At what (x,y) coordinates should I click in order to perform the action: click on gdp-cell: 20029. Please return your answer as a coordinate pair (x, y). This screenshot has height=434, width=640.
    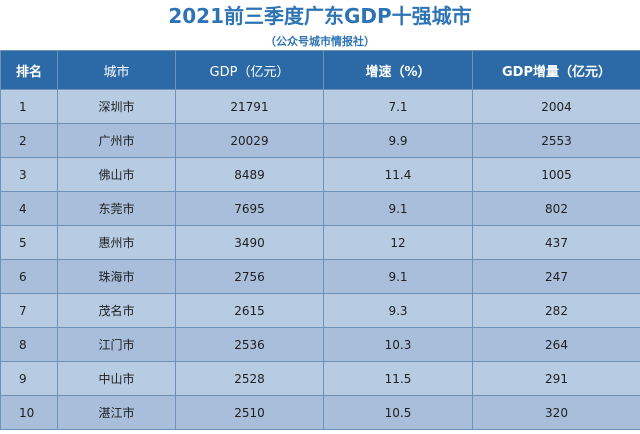
    Looking at the image, I should click on (249, 140).